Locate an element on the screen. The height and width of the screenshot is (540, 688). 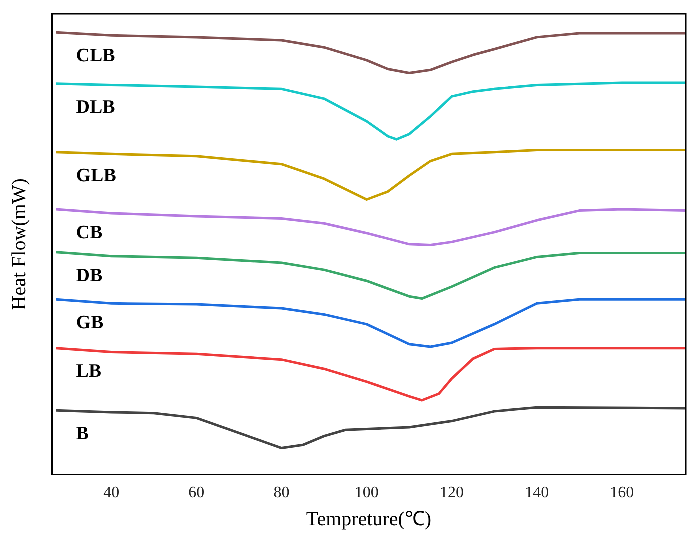
series-label: GLB is located at coordinates (96, 175).